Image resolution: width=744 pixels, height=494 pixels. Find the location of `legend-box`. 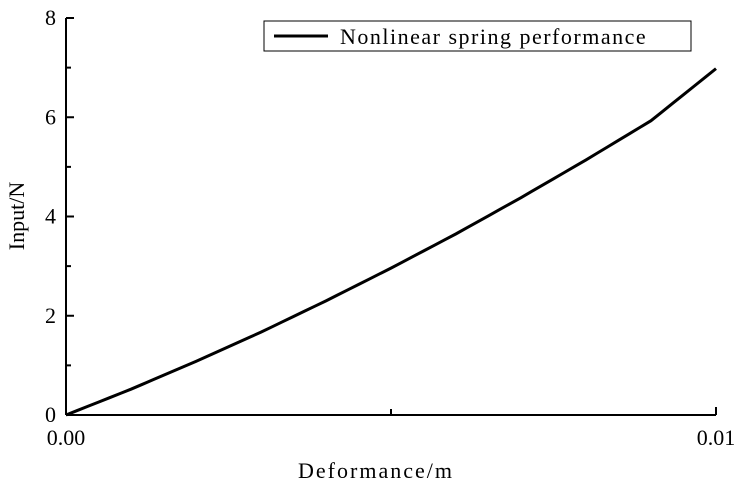

legend-box is located at coordinates (477, 36).